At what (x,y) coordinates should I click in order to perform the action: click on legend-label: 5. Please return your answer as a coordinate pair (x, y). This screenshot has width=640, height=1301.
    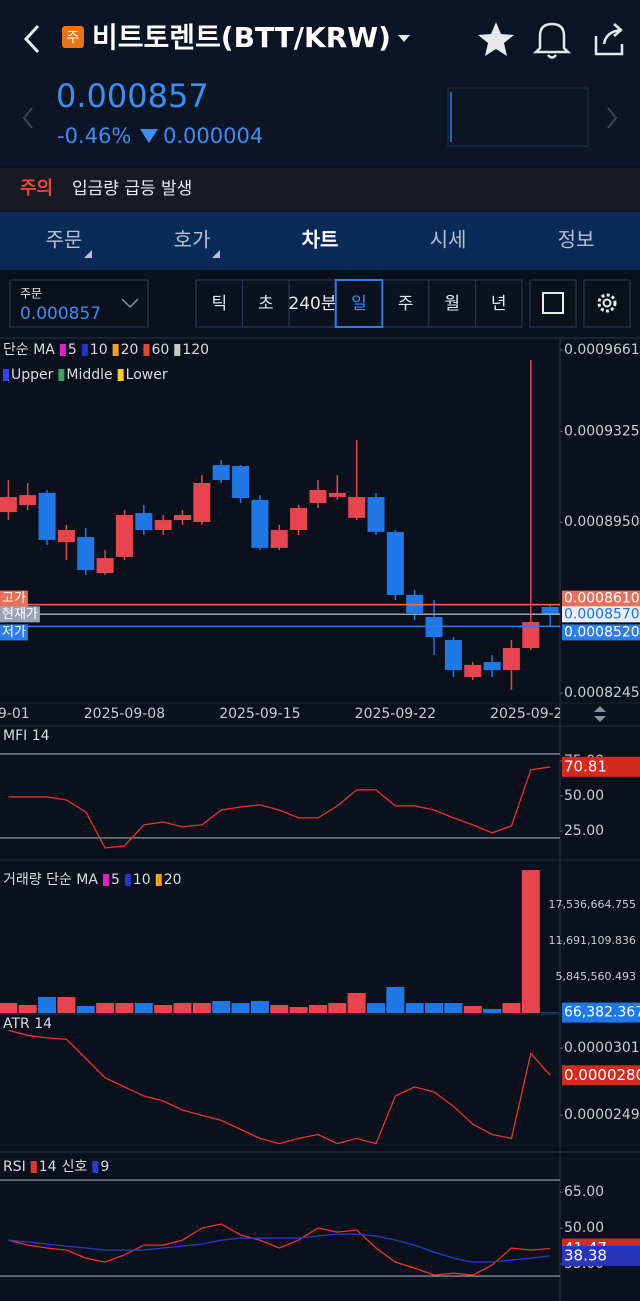
    Looking at the image, I should click on (115, 880).